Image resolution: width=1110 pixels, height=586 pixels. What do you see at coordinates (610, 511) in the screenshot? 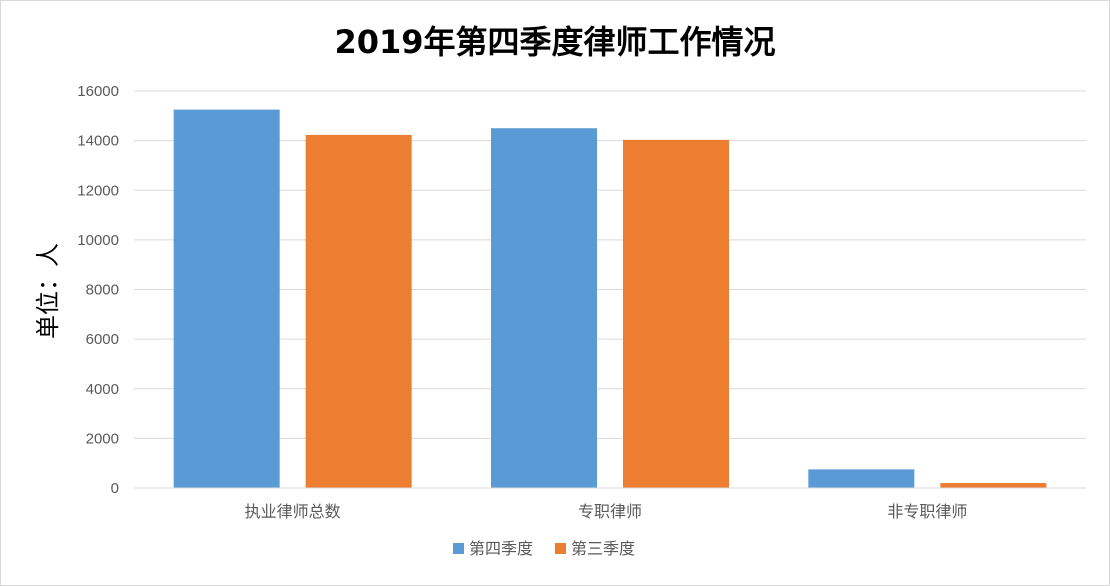
I see `x-category-label: 专职律师` at bounding box center [610, 511].